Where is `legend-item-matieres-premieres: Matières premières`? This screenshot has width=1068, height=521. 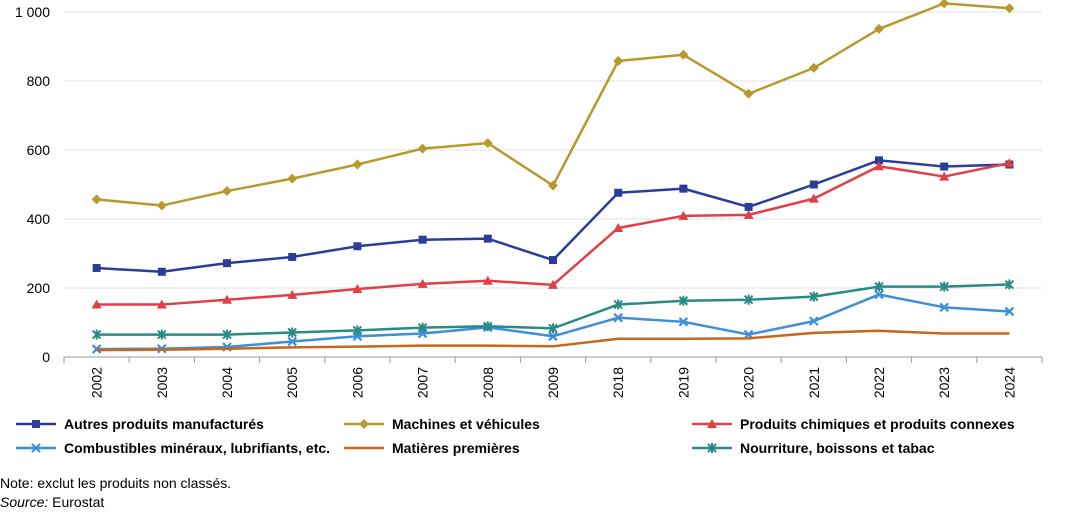 legend-item-matieres-premieres: Matières premières is located at coordinates (431, 448).